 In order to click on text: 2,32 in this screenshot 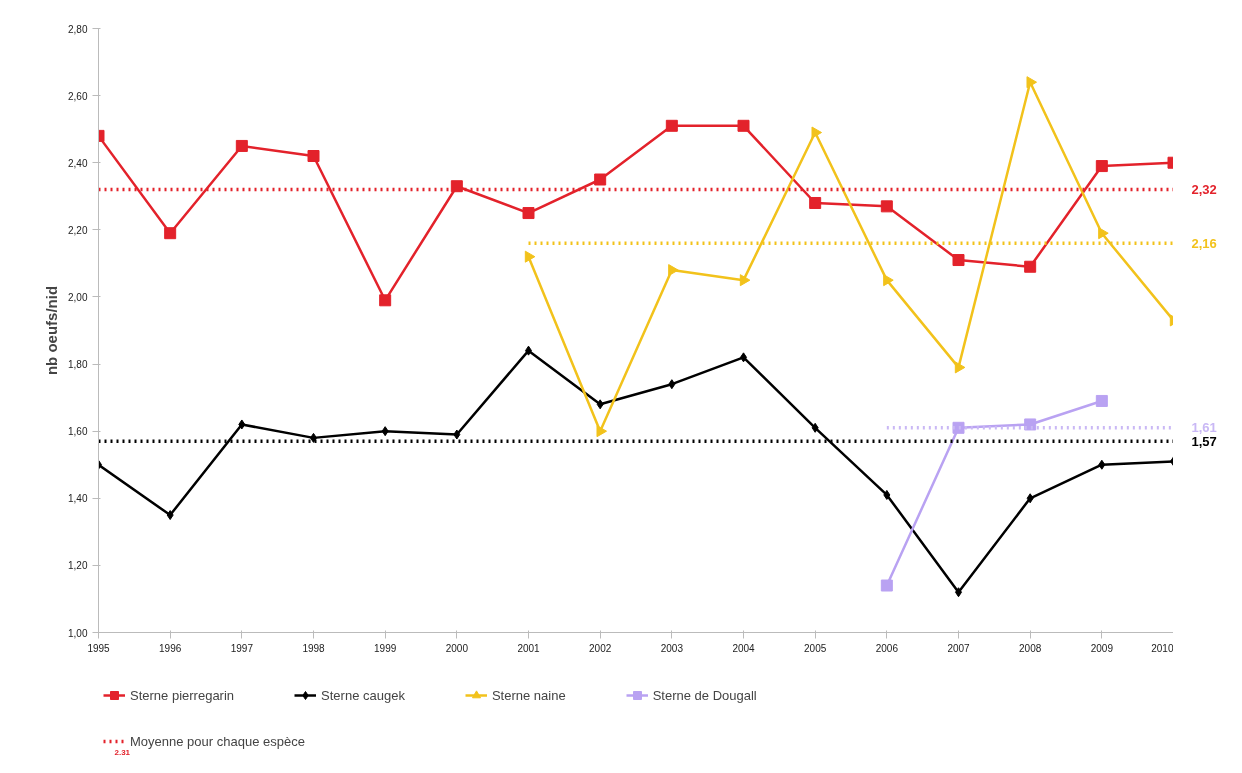, I will do `click(1204, 190)`.